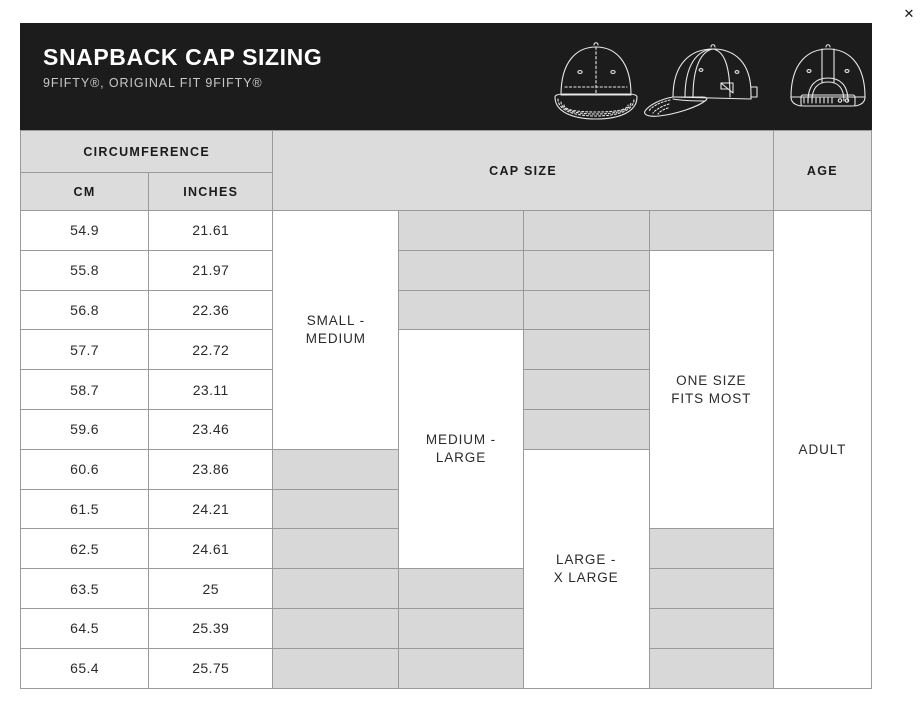 The image size is (920, 701). What do you see at coordinates (211, 429) in the screenshot?
I see `cell-inches: 23.46` at bounding box center [211, 429].